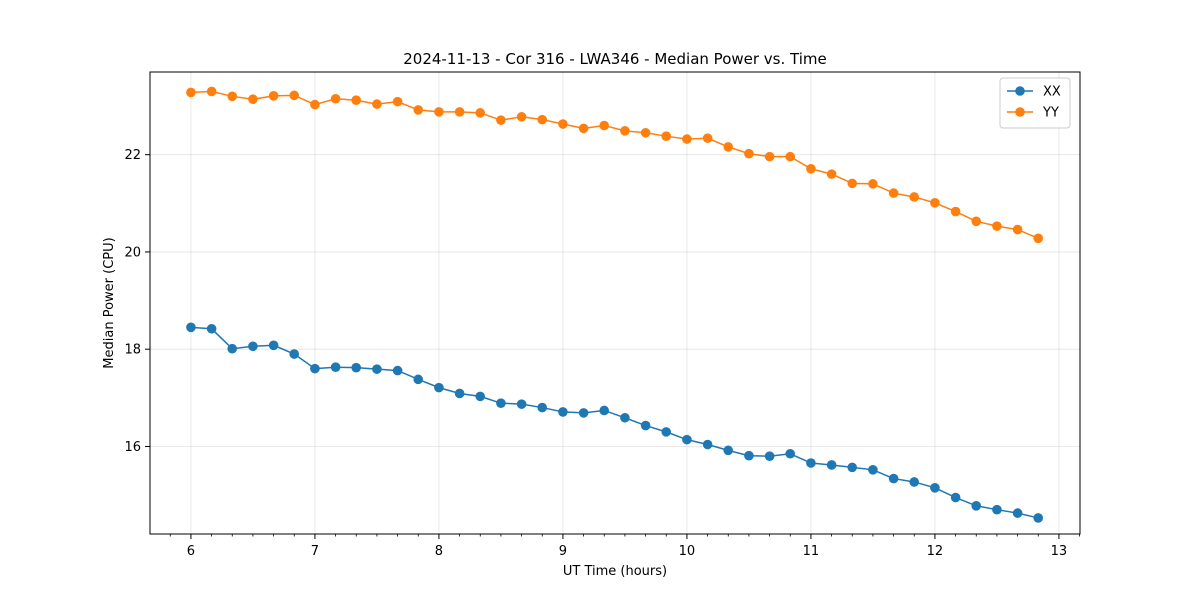  Describe the element at coordinates (132, 447) in the screenshot. I see `y-tick-label: 16` at that location.